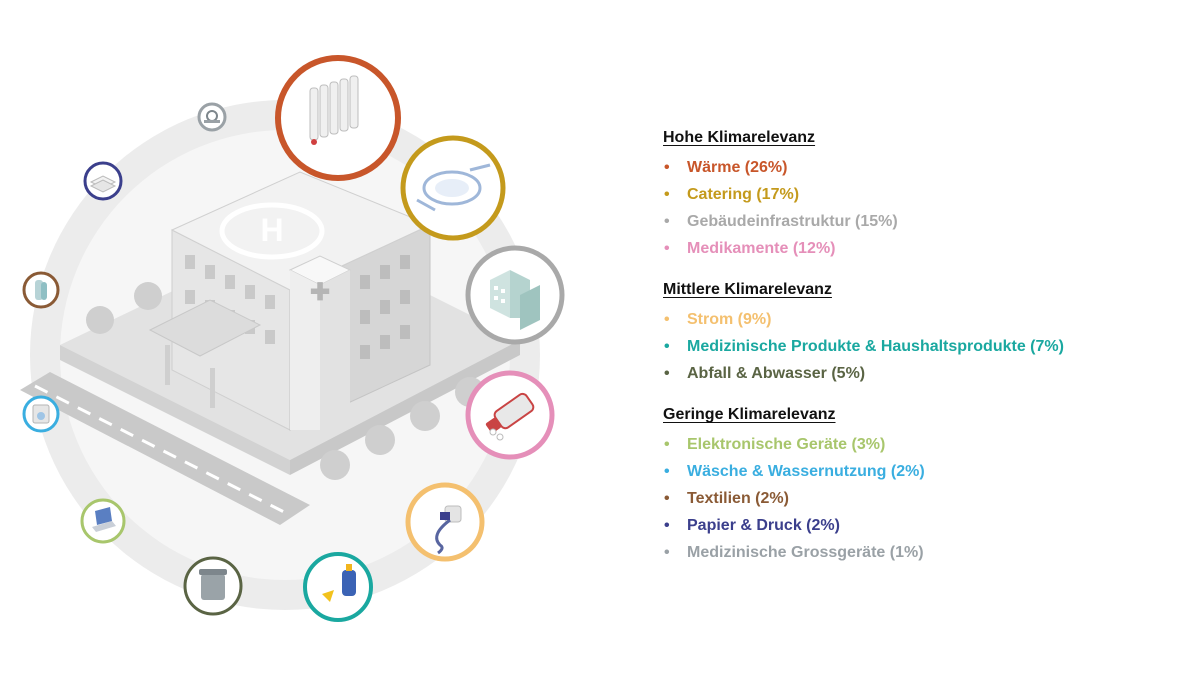  Describe the element at coordinates (913, 444) in the screenshot. I see `legend-item: • Elektronische Geräte (3%)` at that location.